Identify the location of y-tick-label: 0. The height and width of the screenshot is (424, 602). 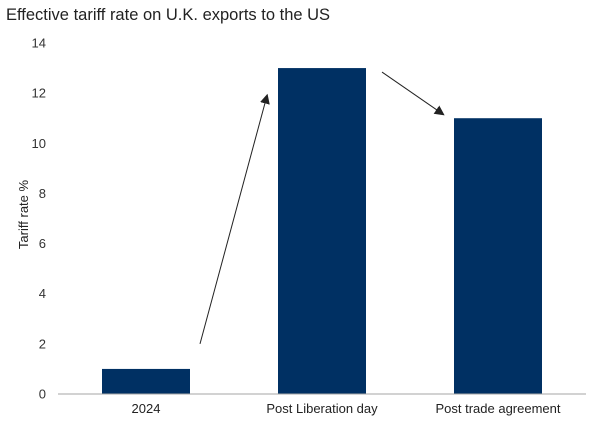
(42, 394).